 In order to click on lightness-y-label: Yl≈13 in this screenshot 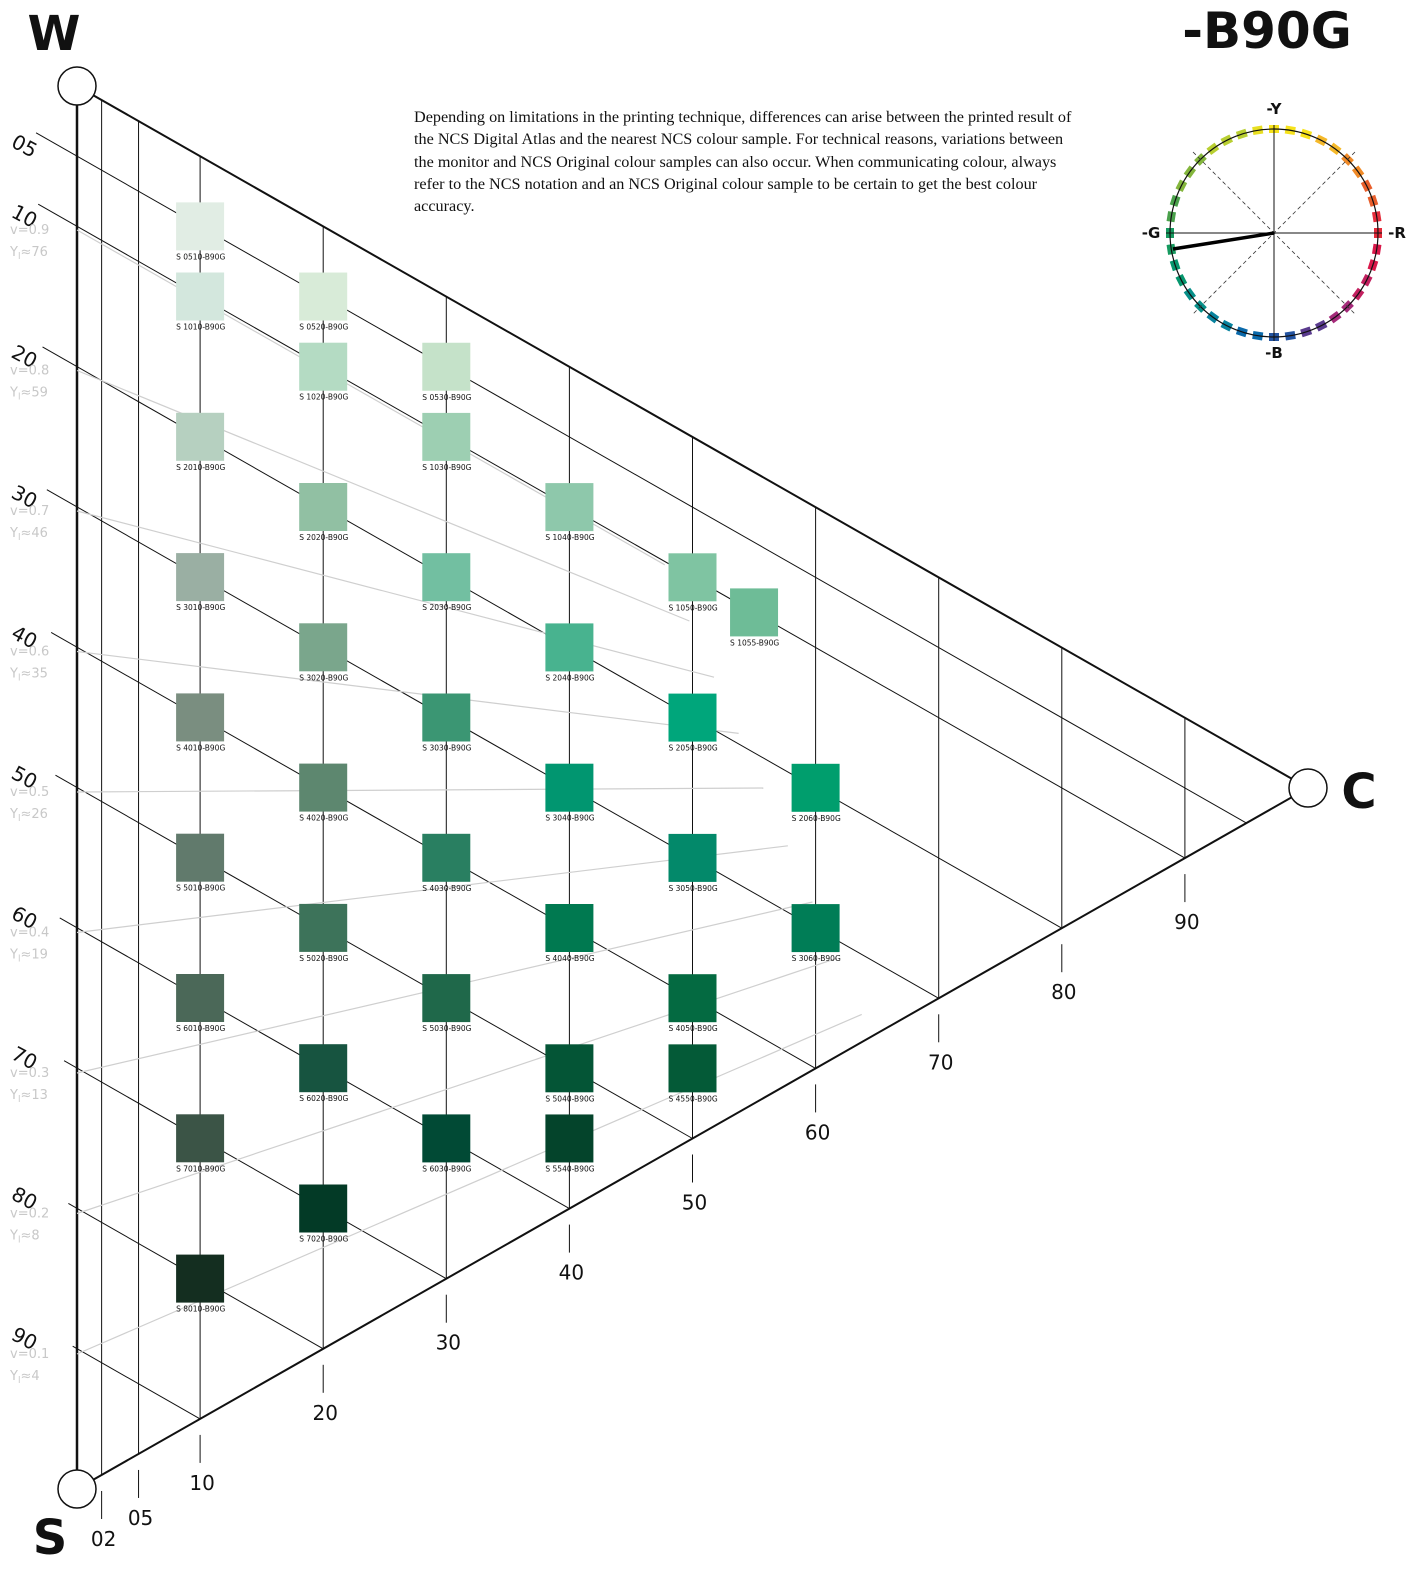, I will do `click(28, 1096)`.